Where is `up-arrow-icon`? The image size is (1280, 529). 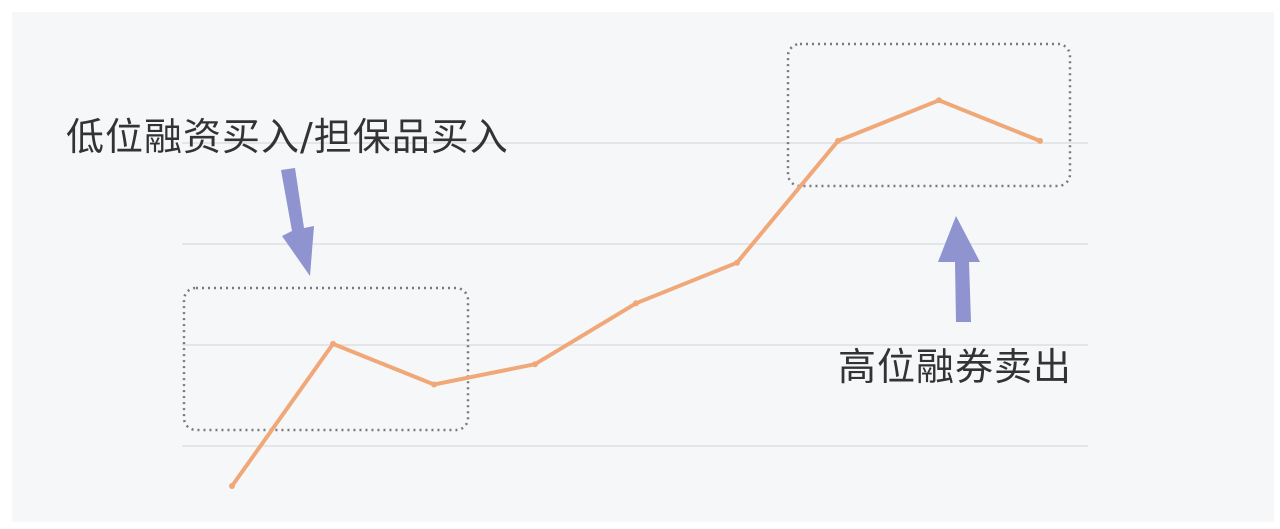 up-arrow-icon is located at coordinates (959, 269).